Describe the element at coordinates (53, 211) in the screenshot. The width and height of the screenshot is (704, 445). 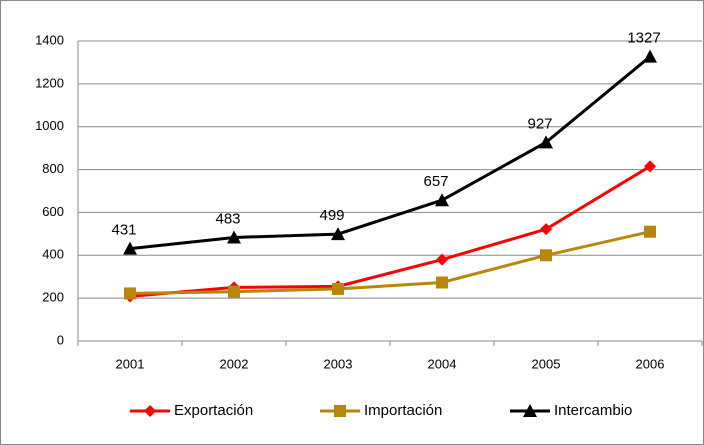
I see `y-tick-label: 600` at that location.